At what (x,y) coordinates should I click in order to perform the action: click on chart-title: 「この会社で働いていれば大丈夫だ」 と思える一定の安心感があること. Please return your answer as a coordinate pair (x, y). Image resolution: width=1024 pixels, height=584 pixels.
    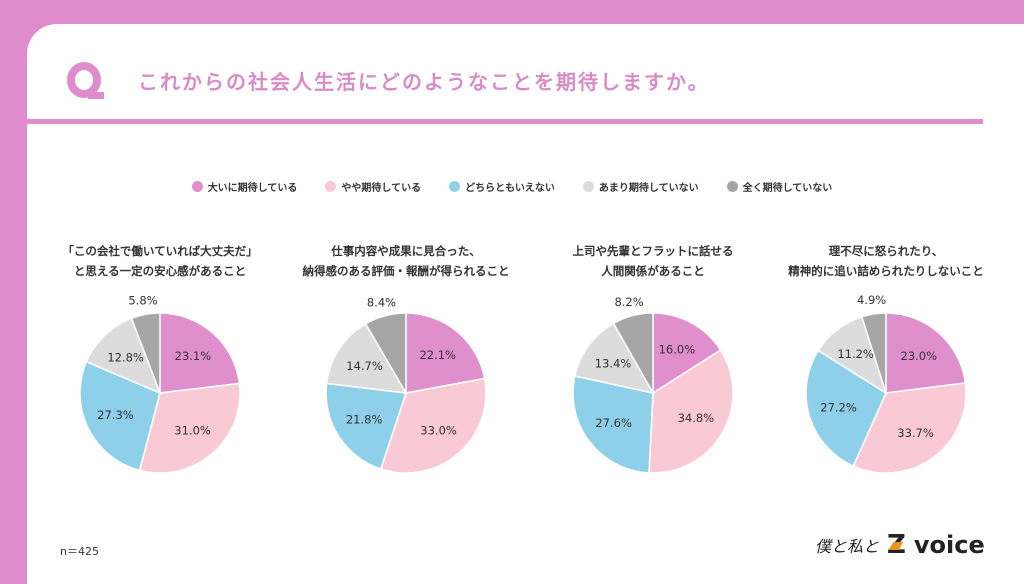
    Looking at the image, I should click on (160, 261).